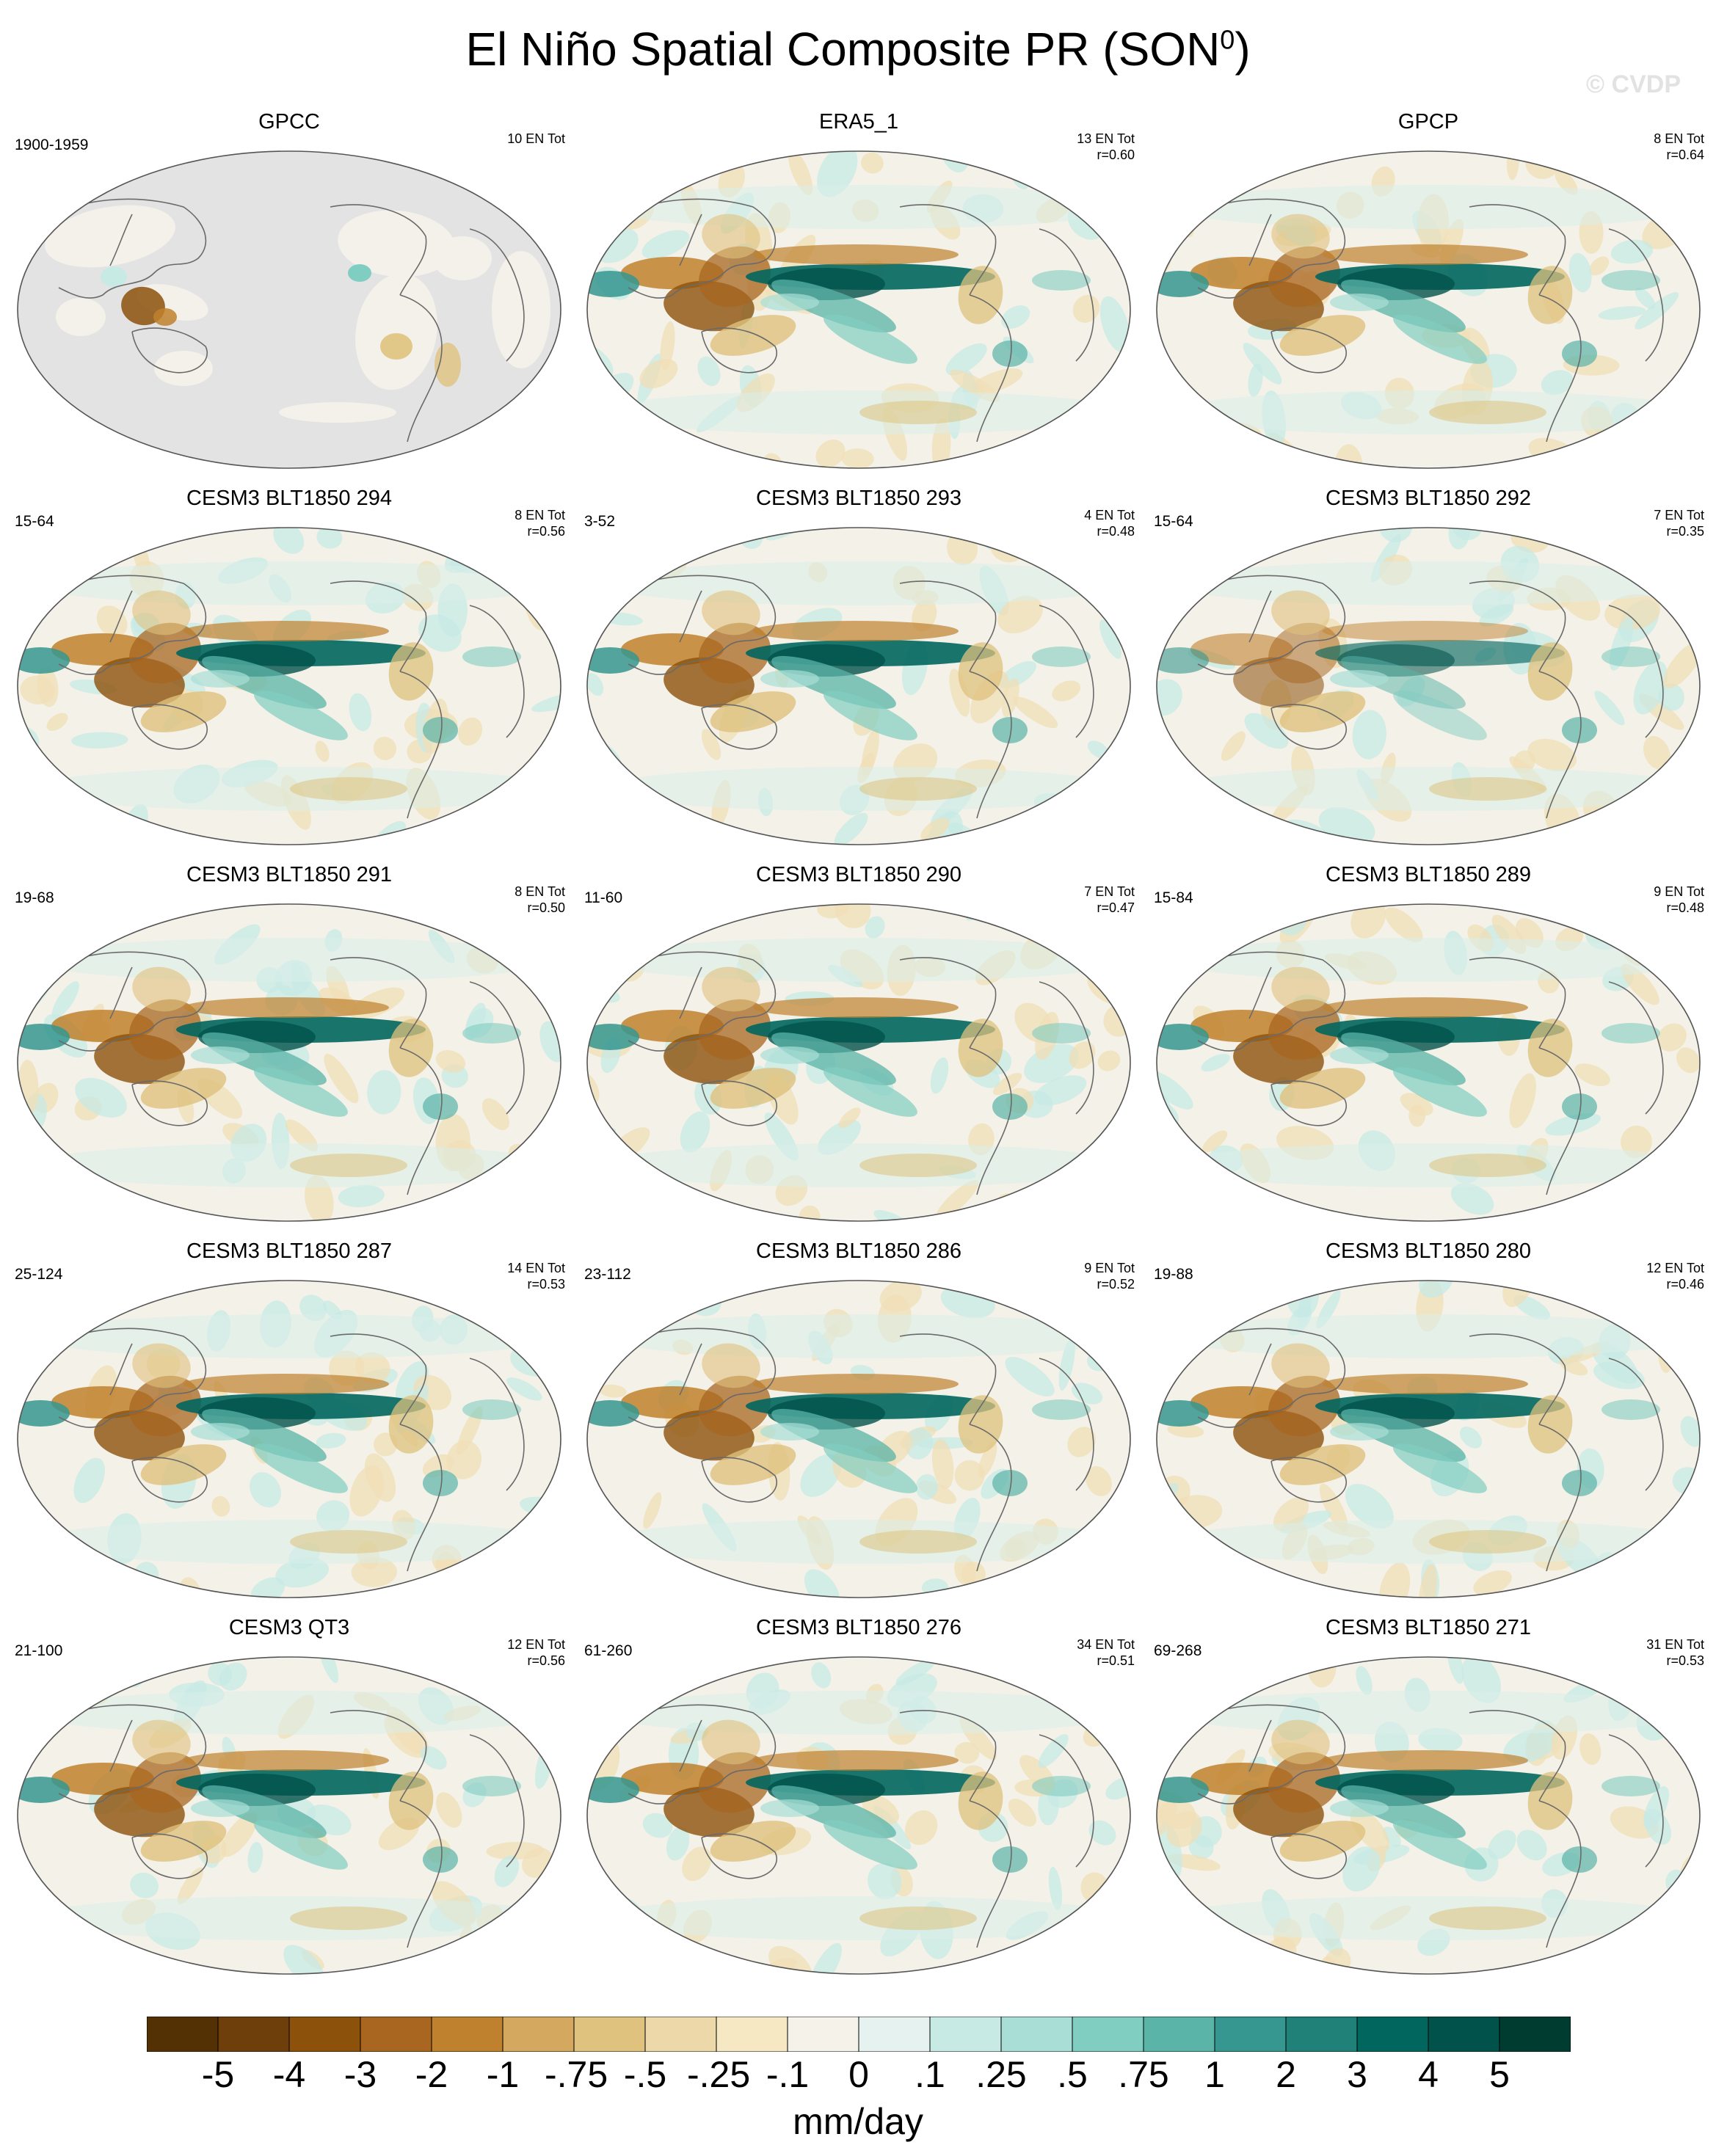 This screenshot has width=1716, height=2156. Describe the element at coordinates (1109, 1276) in the screenshot. I see `panel-stats: 9 EN Tot r=0.52` at that location.